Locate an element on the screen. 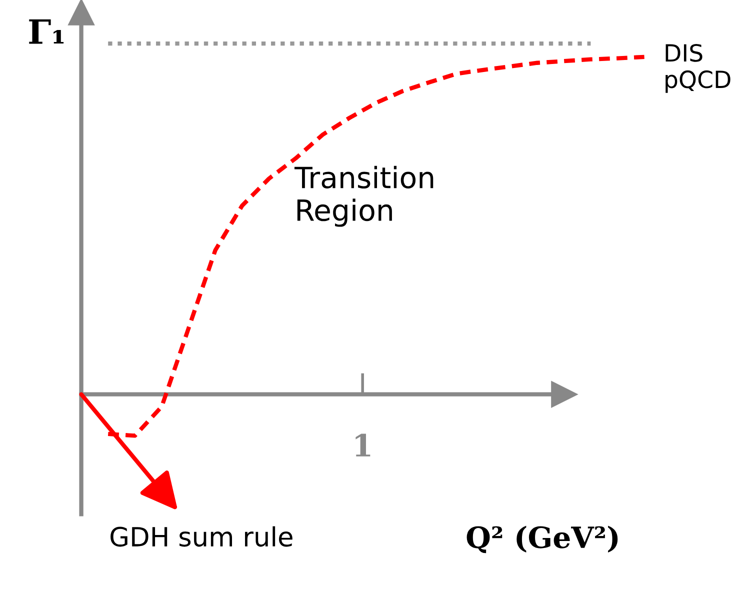  text: GDH sum rule is located at coordinates (201, 536).